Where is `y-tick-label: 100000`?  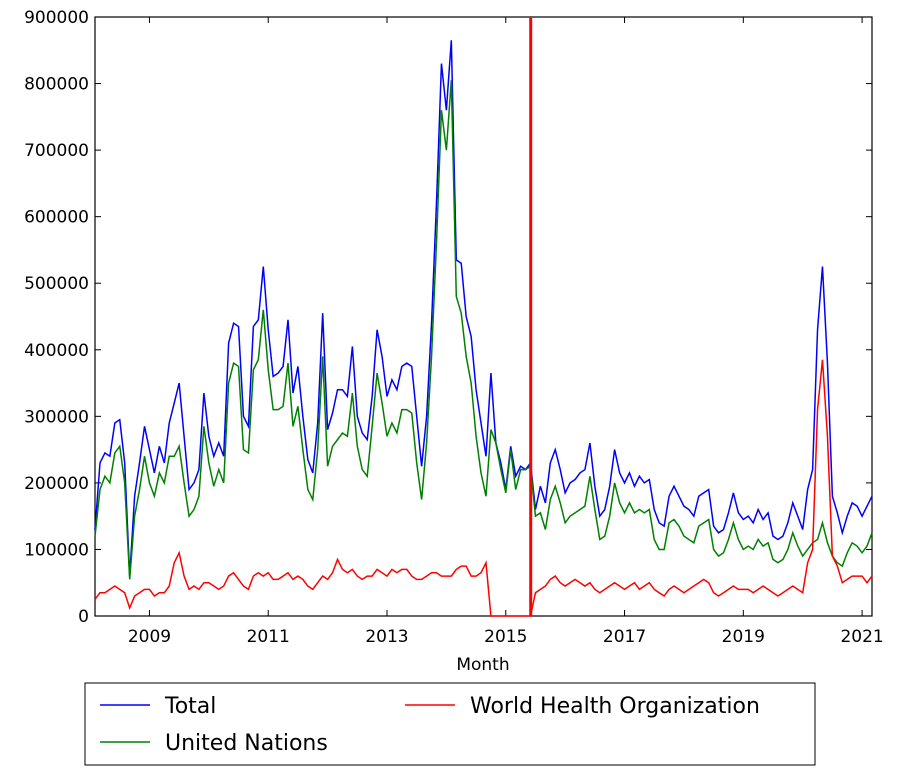 y-tick-label: 100000 is located at coordinates (56, 550).